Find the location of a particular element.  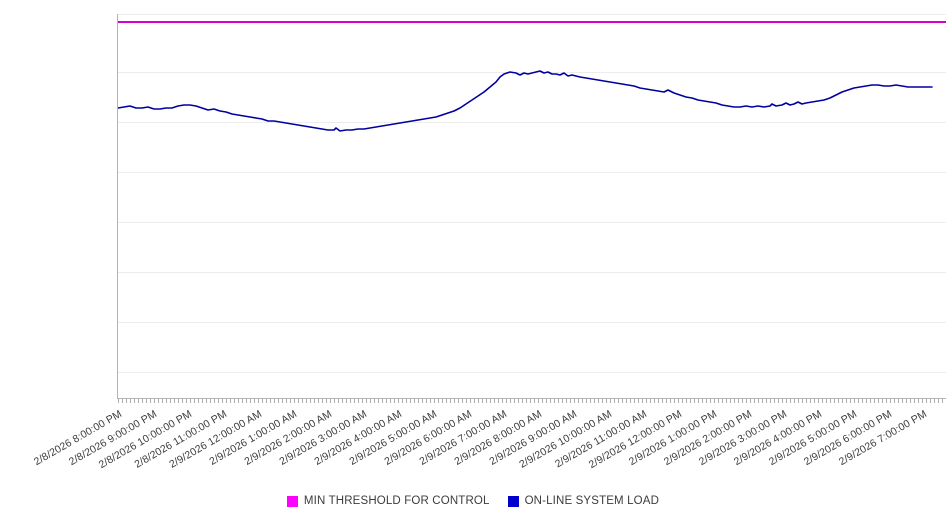

legend-entry: MIN THRESHOLD FOR CONTROL is located at coordinates (388, 501).